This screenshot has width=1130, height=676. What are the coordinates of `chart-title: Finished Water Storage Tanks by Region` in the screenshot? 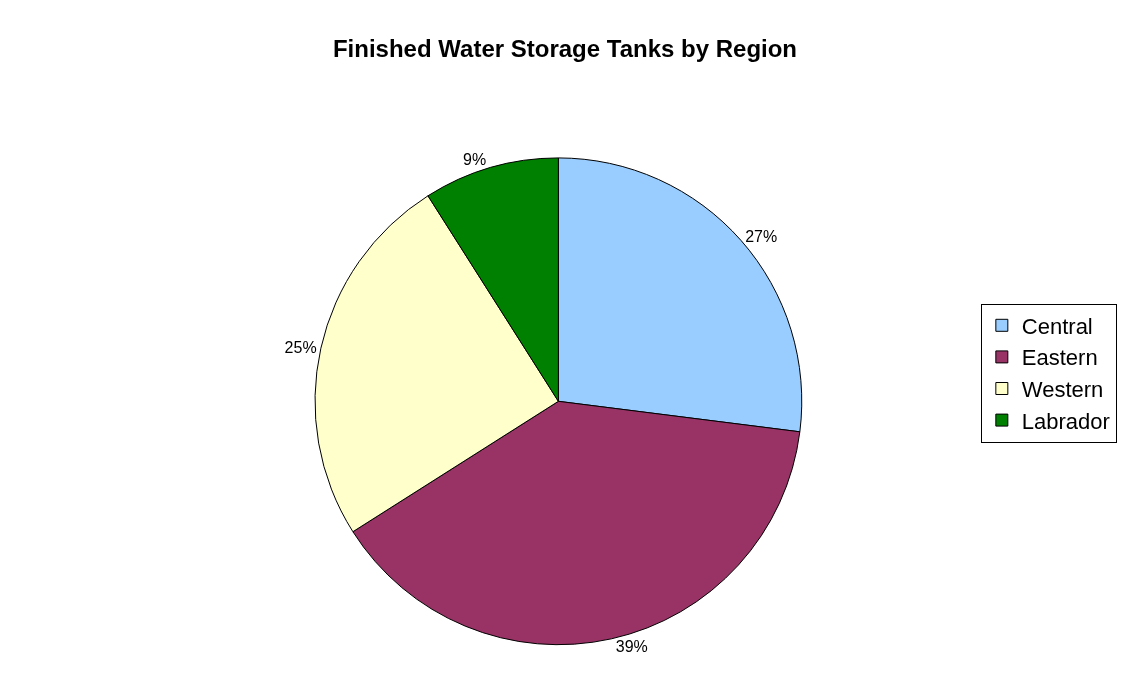 It's located at (565, 49).